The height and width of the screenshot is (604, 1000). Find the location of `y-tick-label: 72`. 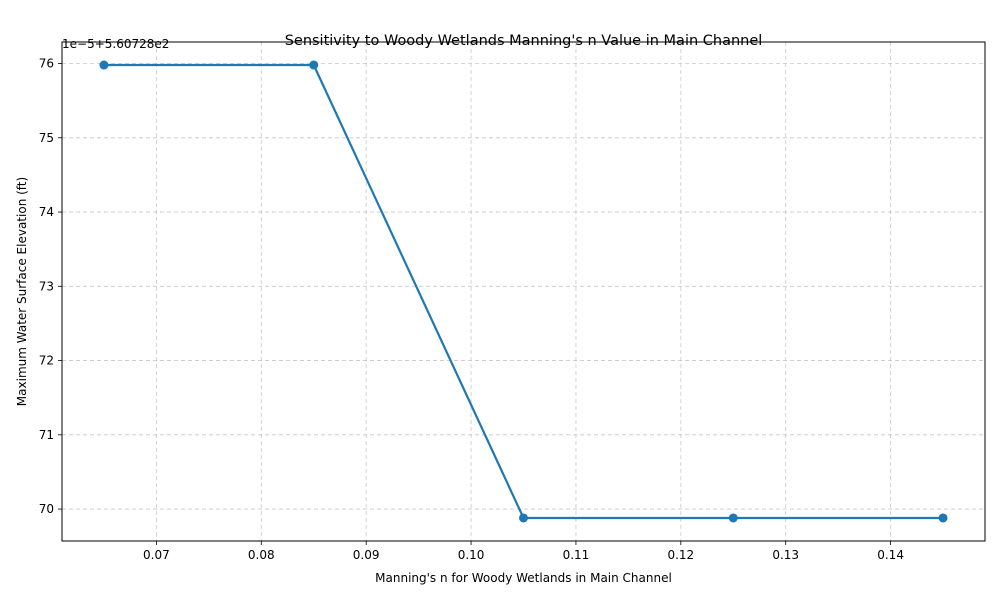

y-tick-label: 72 is located at coordinates (46, 361).